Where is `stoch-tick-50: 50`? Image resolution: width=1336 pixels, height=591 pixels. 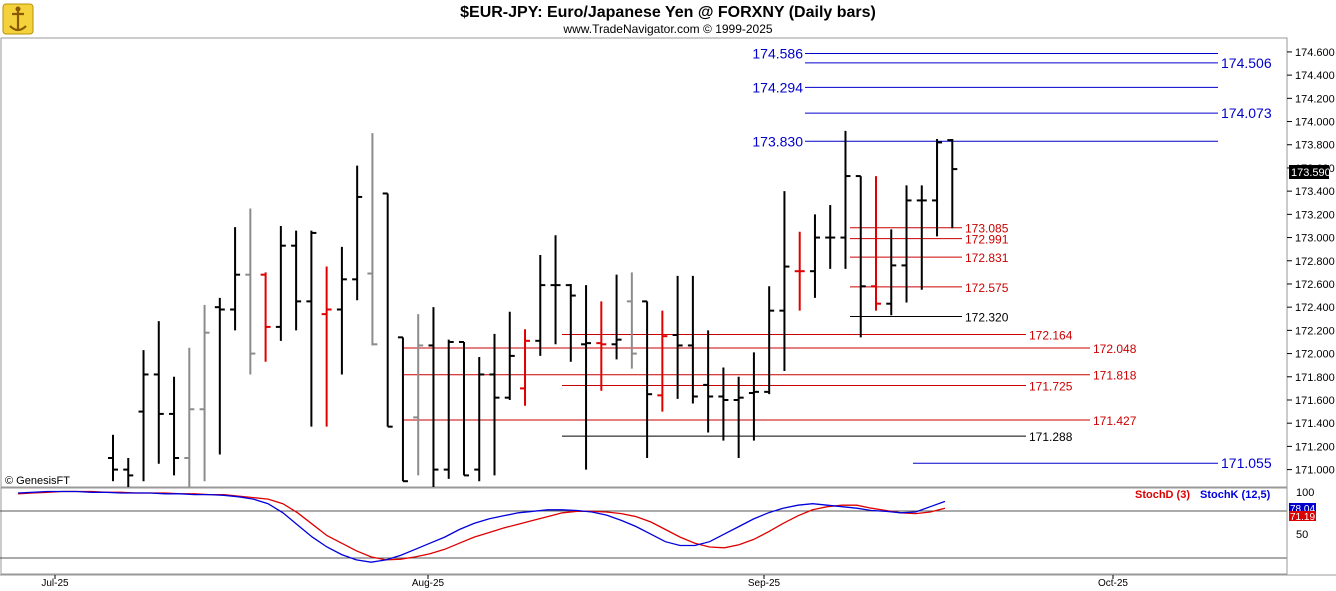
stoch-tick-50: 50 is located at coordinates (1302, 535).